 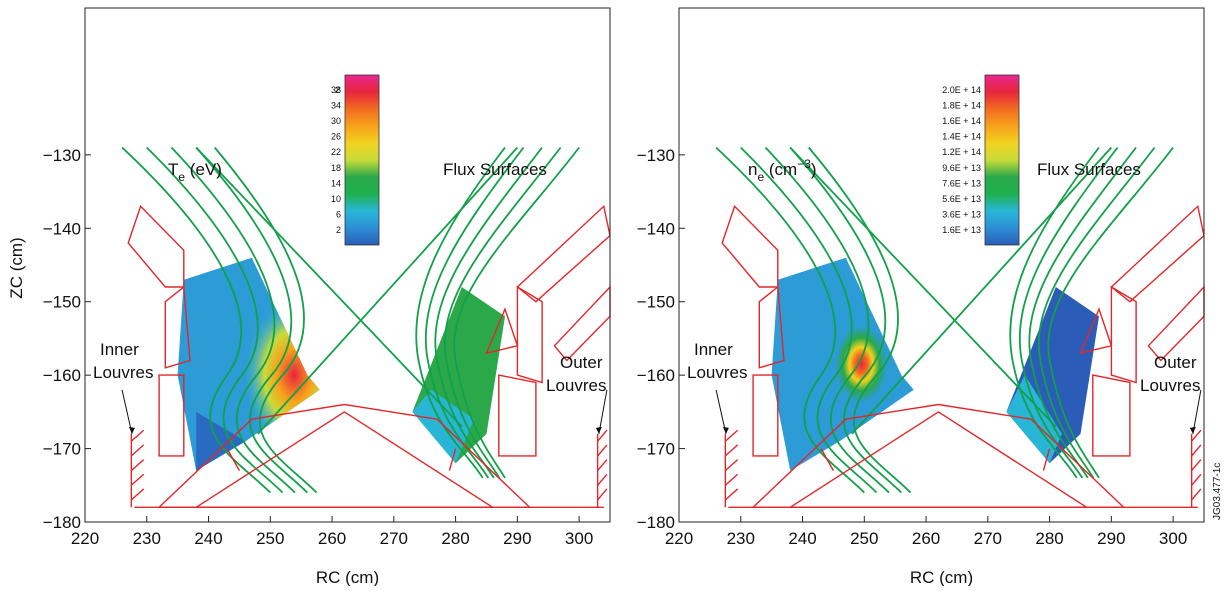 I want to click on colorbar-label: 7.6E + 13, so click(x=961, y=183).